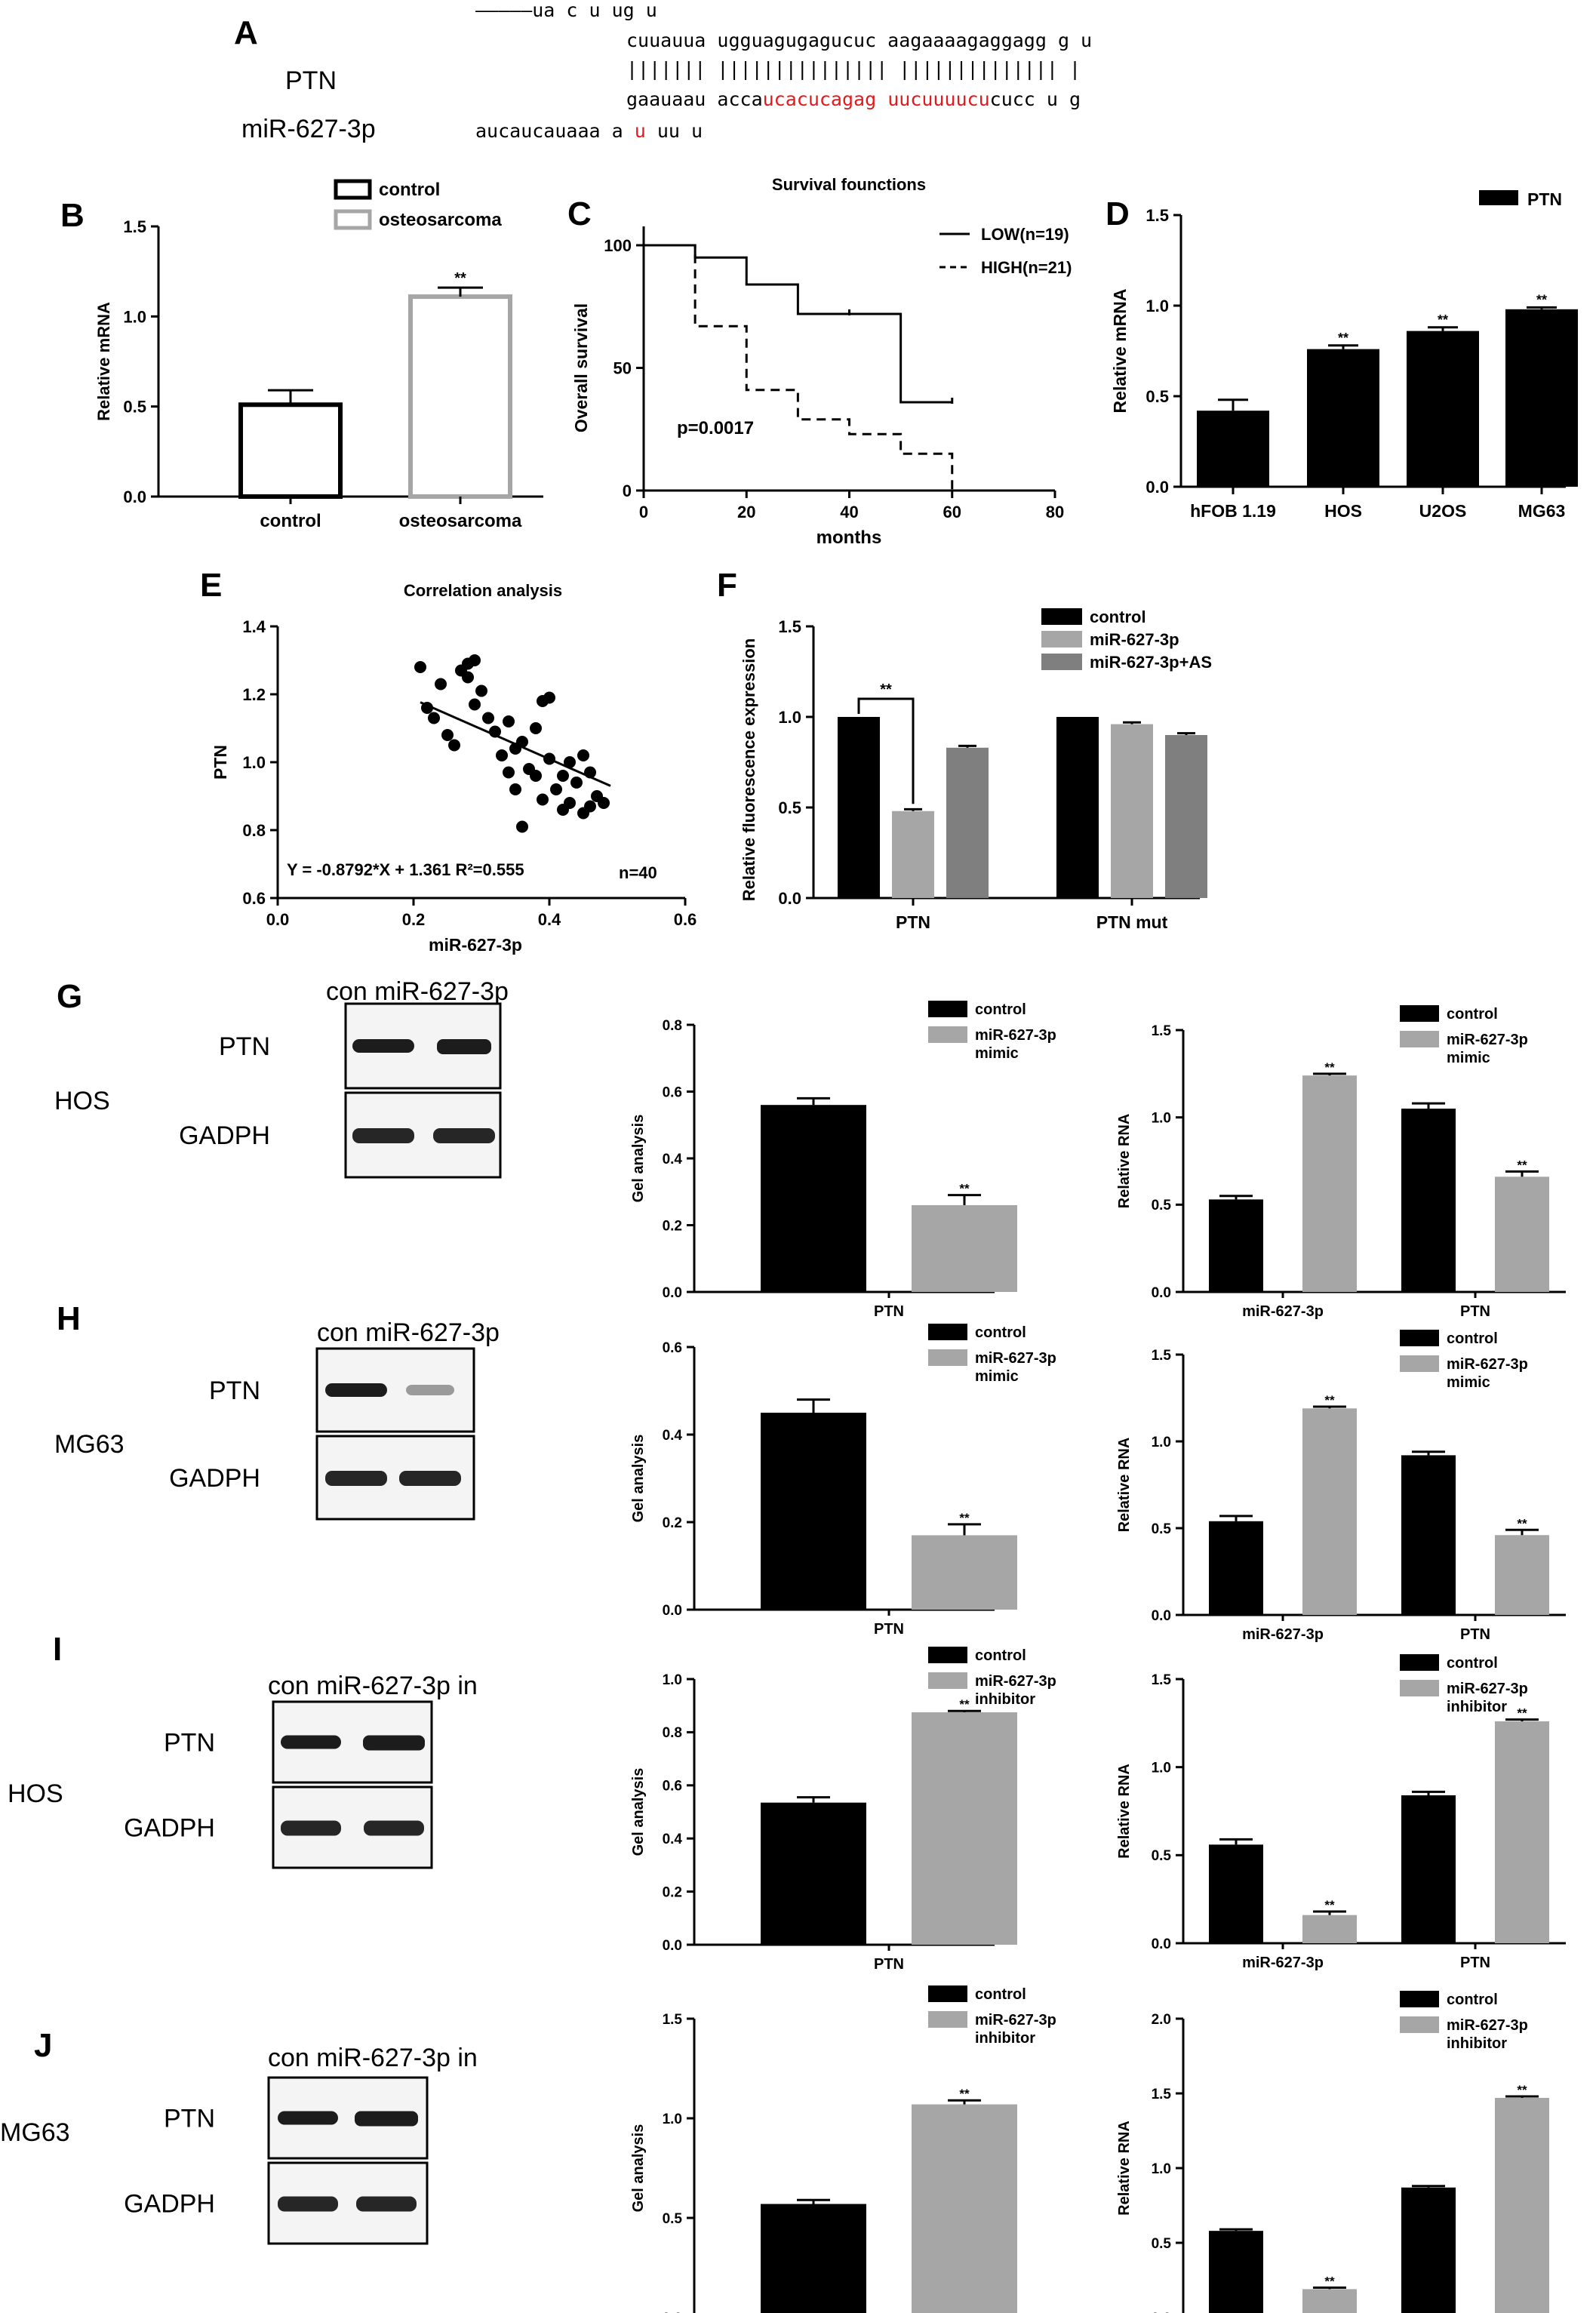  Describe the element at coordinates (483, 590) in the screenshot. I see `chart-title: Correlation analysis` at that location.